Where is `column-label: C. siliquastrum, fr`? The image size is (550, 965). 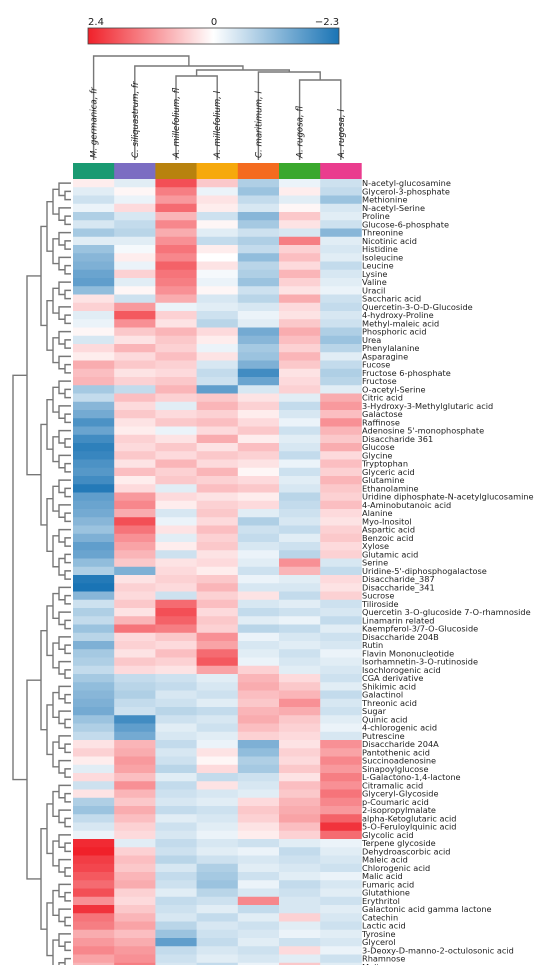
column-label: C. siliquastrum, fr is located at coordinates (136, 119).